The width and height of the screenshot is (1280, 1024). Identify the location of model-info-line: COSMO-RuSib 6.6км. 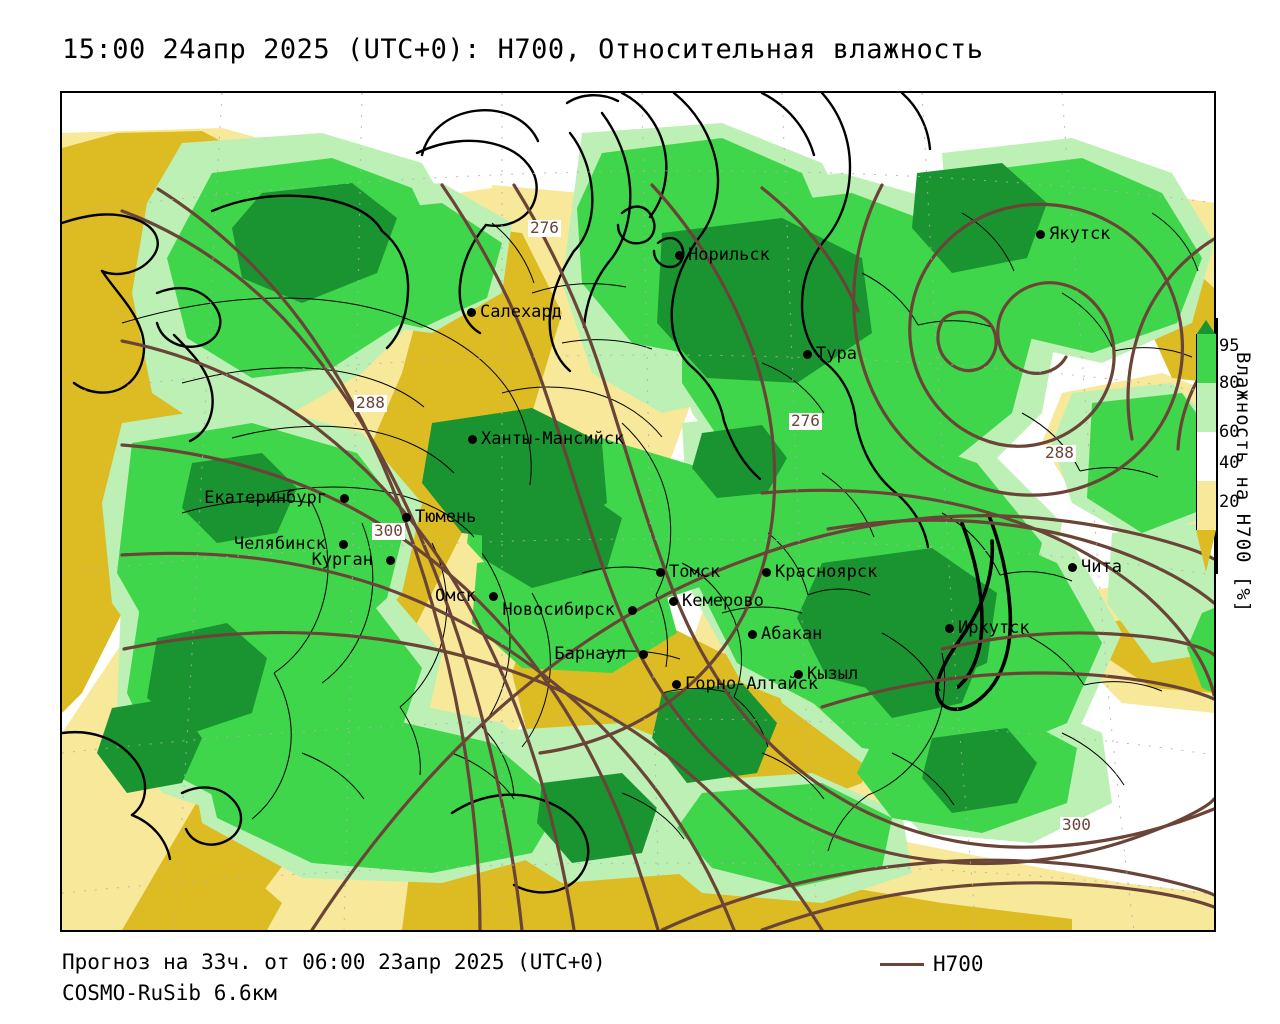
(169, 993).